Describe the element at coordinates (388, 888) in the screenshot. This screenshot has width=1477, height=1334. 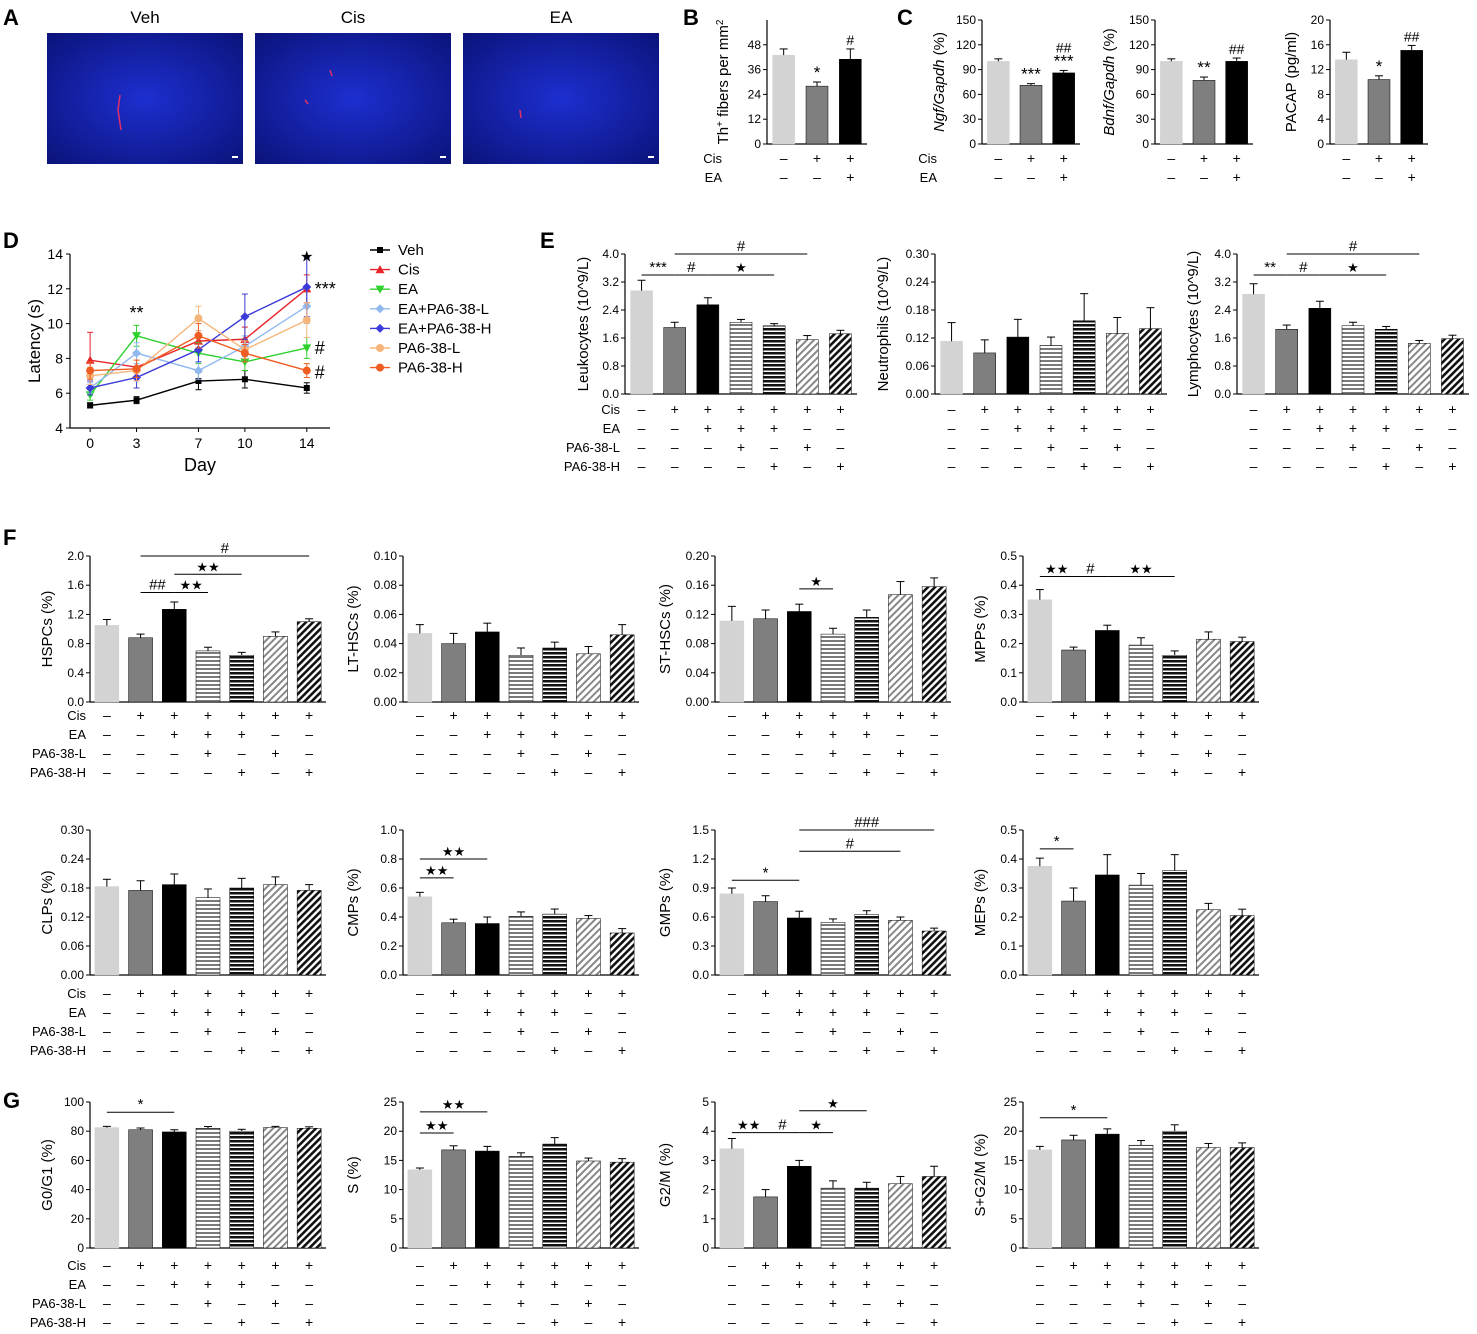
I see `y-tick-label: 0.6` at that location.